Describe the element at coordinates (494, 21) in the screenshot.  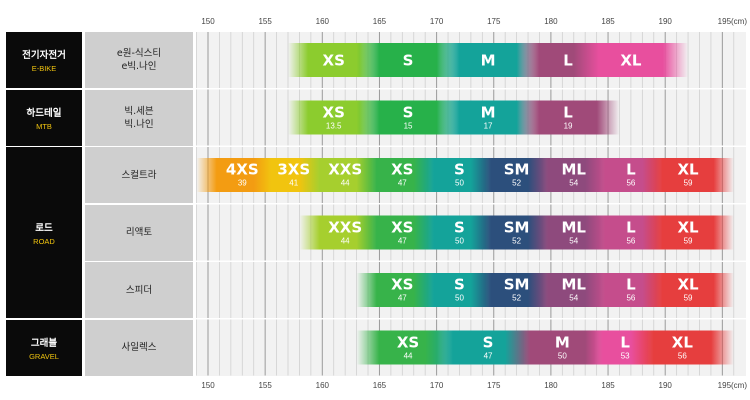
I see `axis-tick-top: 175` at that location.